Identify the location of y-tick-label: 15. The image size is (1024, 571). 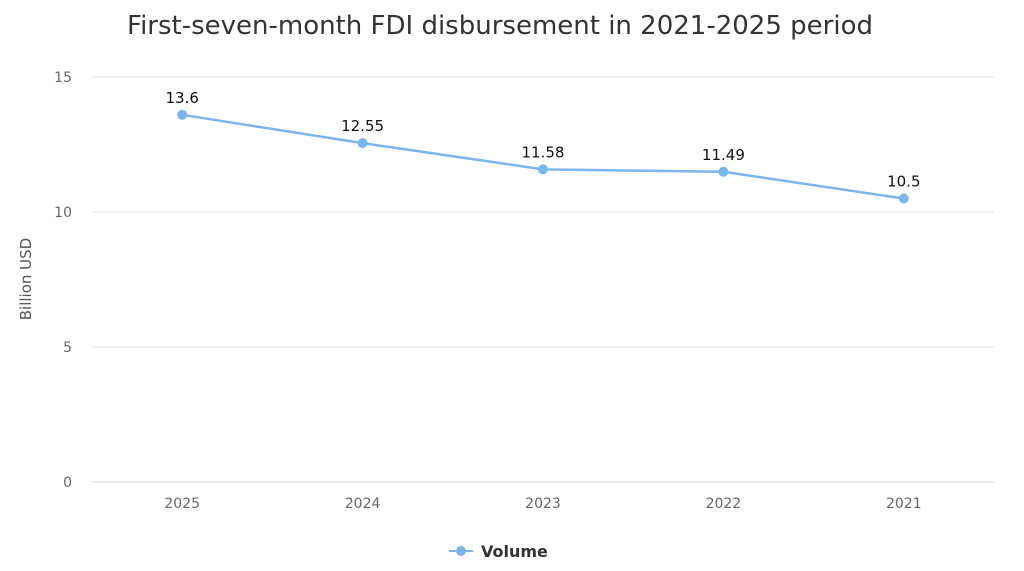
(63, 78).